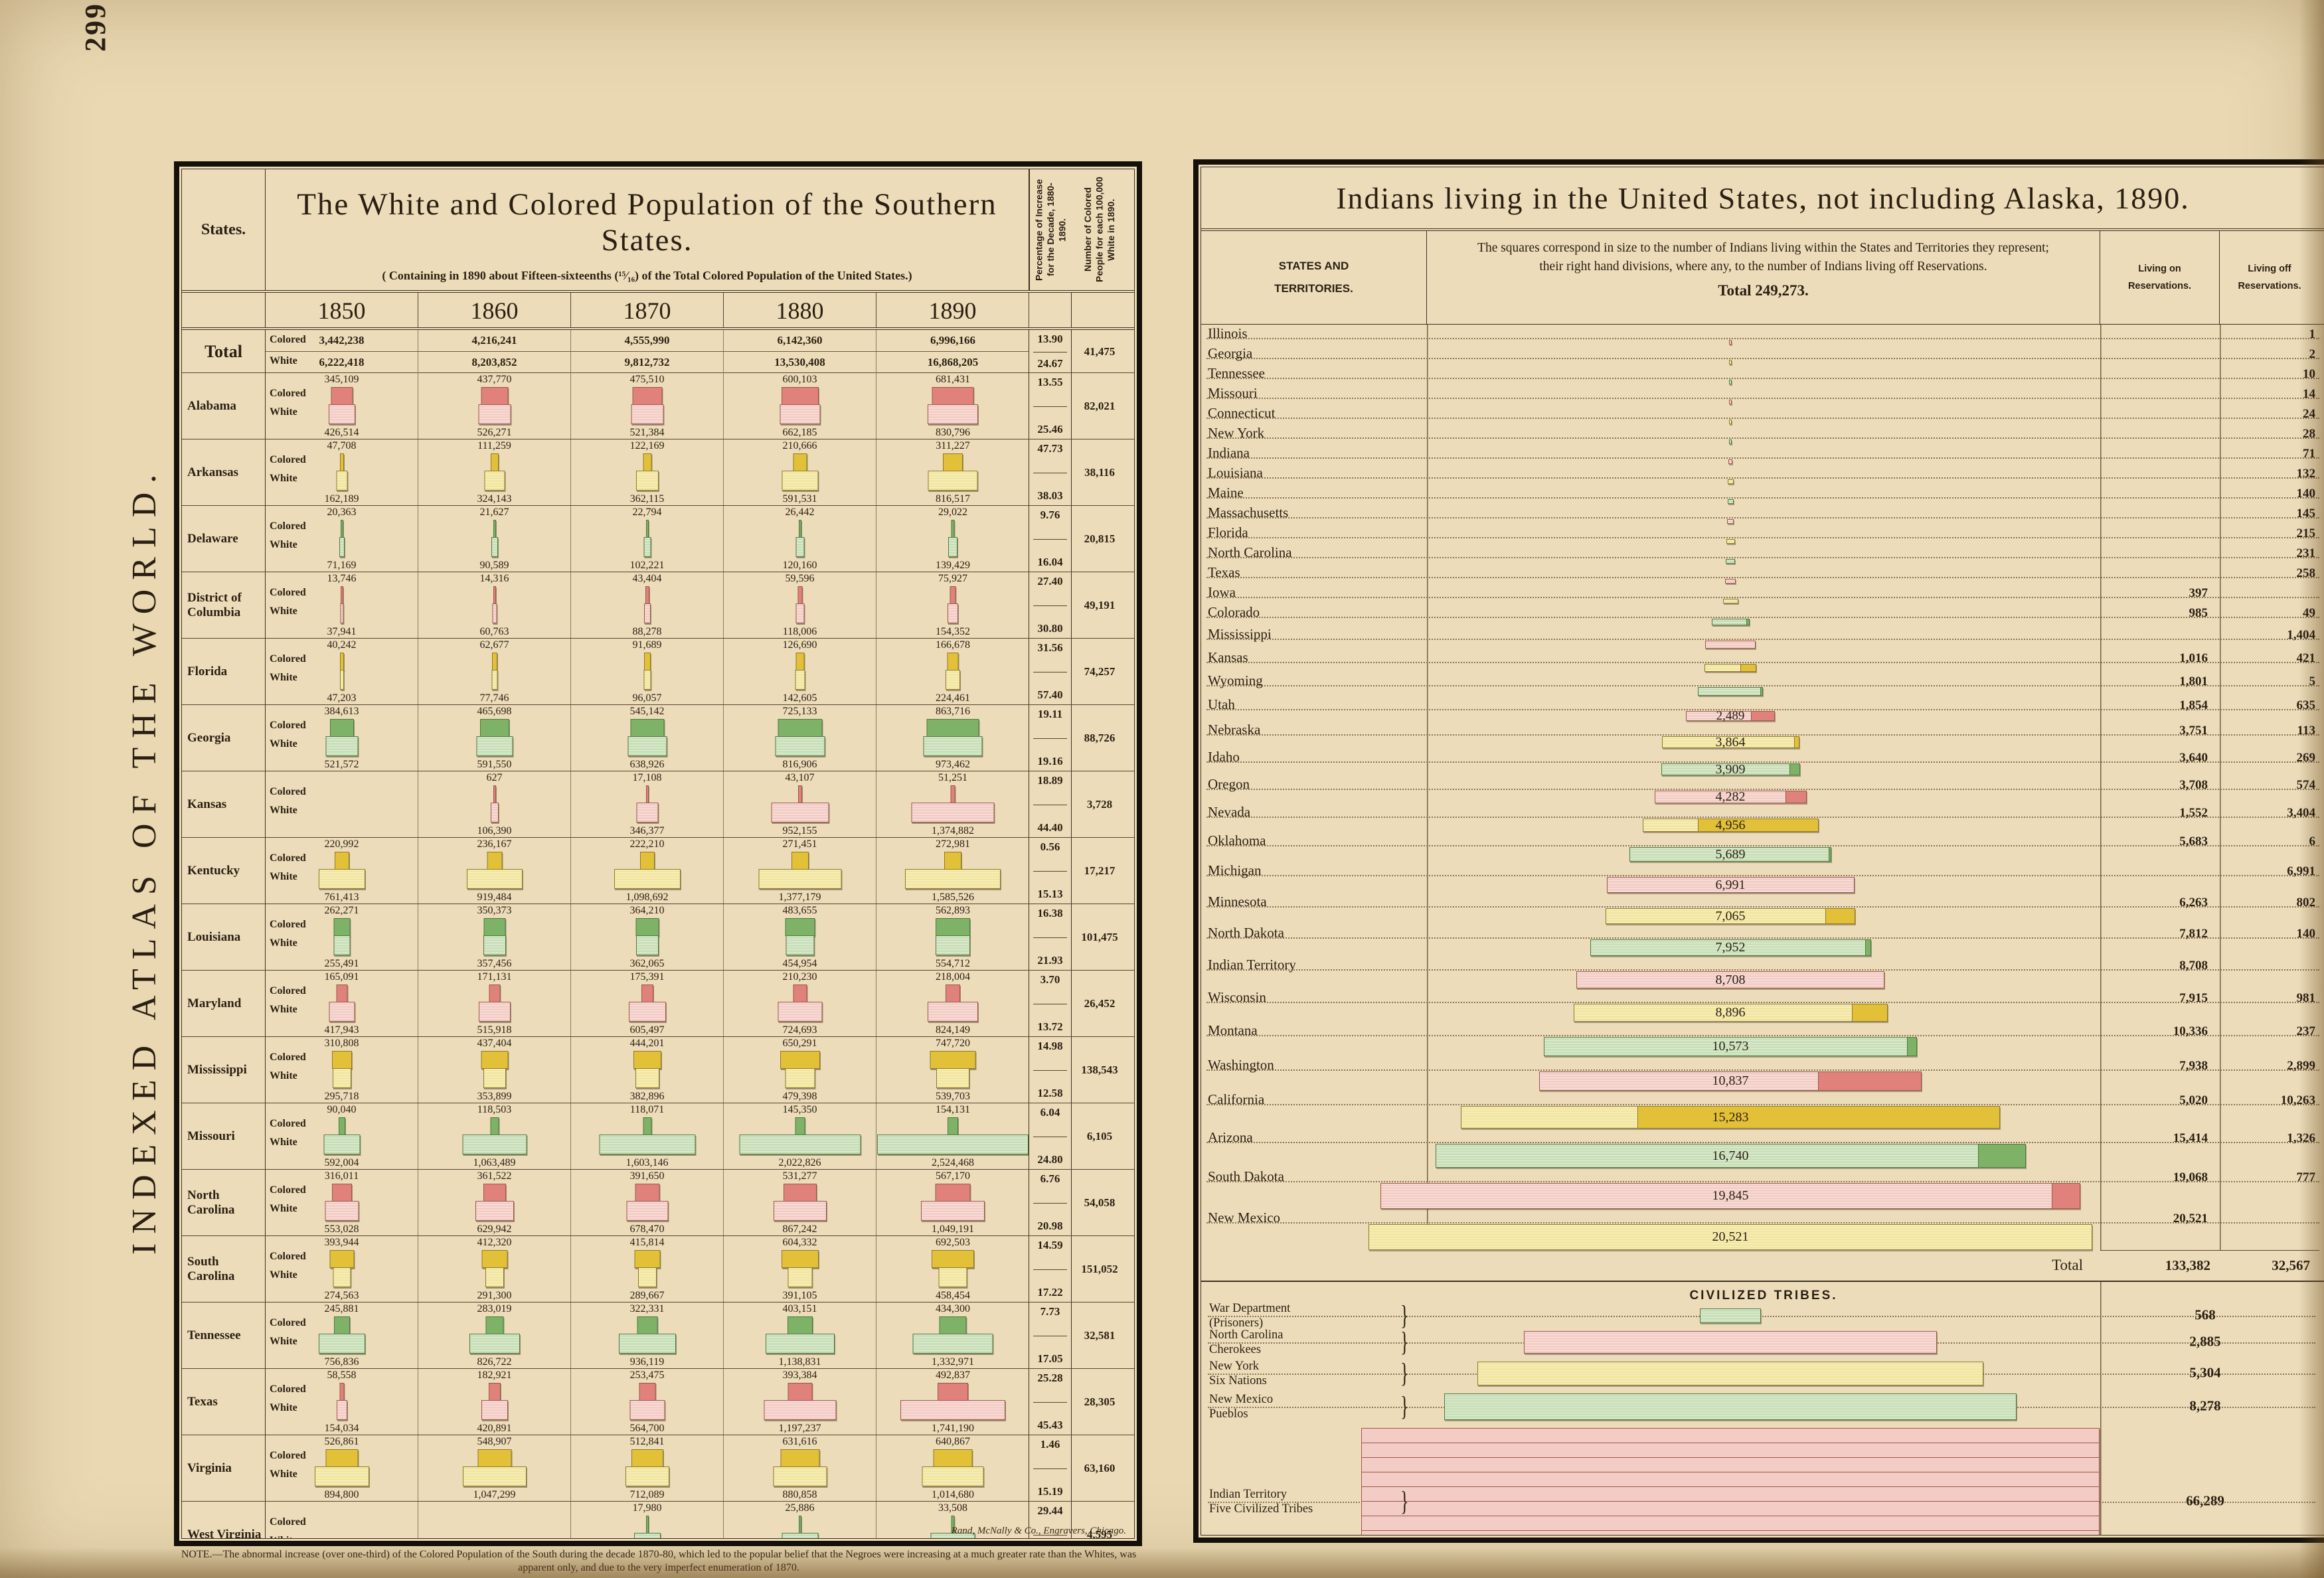  What do you see at coordinates (952, 1520) in the screenshot?
I see `population-cell: 33,508729,262` at bounding box center [952, 1520].